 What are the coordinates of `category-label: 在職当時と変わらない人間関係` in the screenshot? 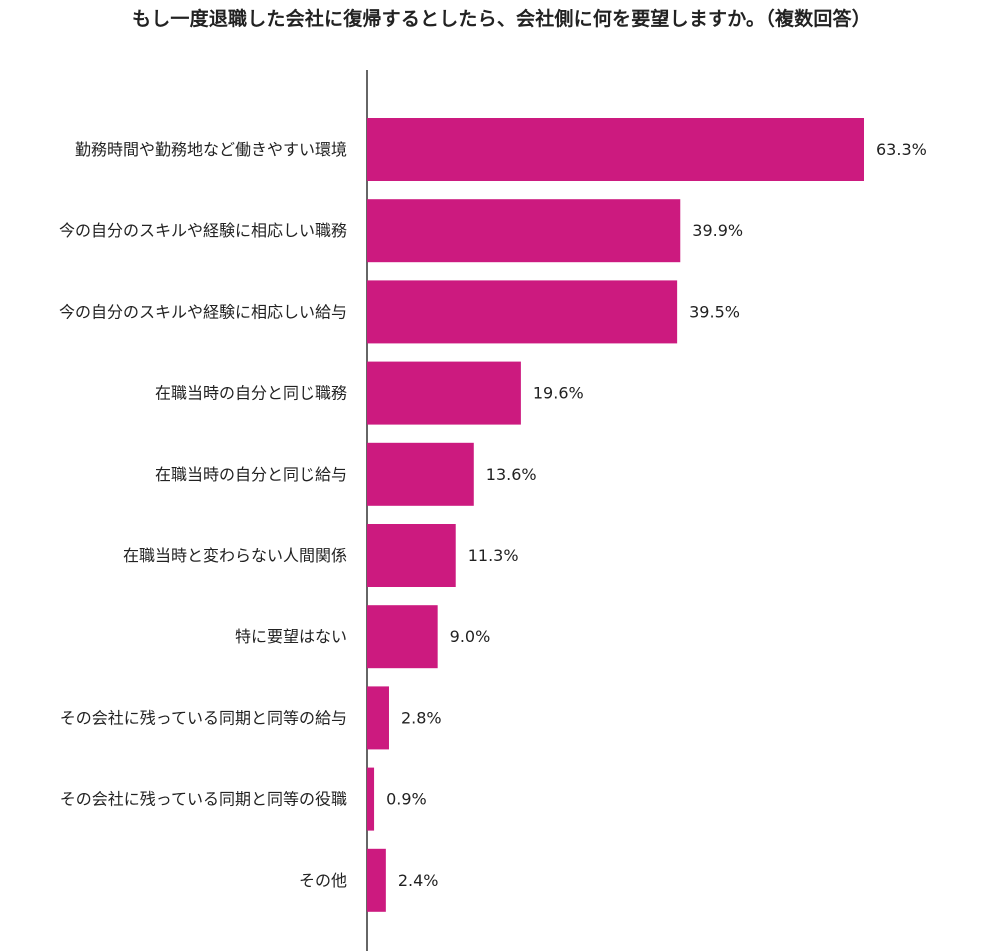 It's located at (235, 555).